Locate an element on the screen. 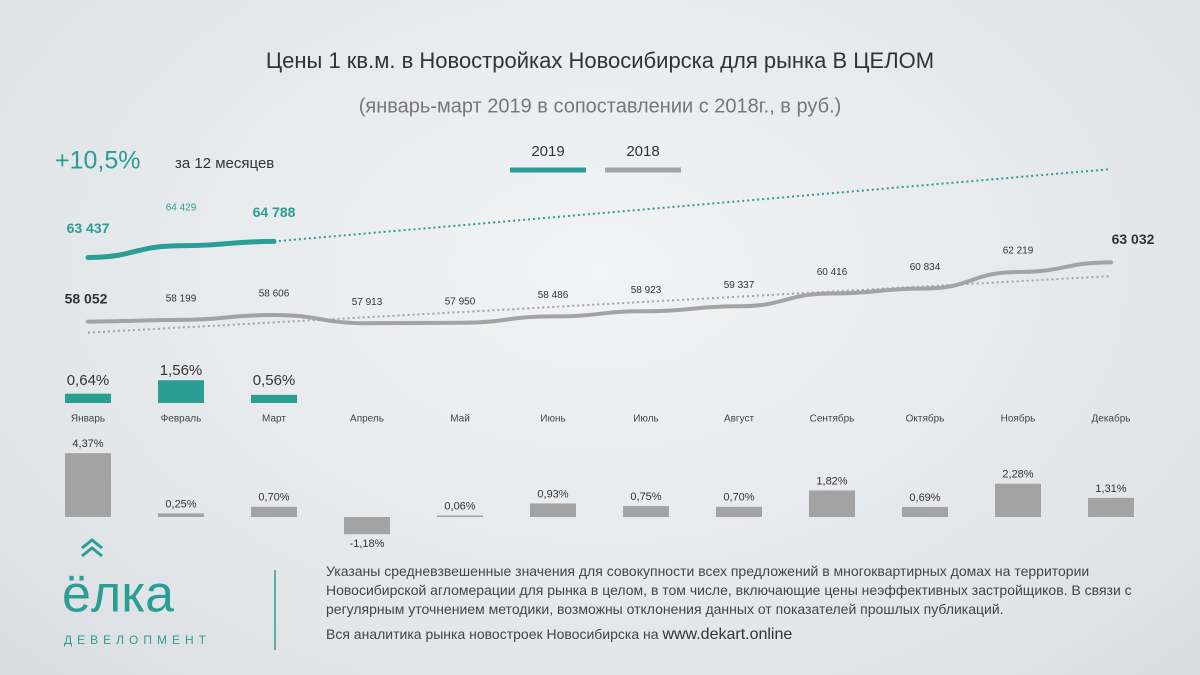  x-tick-label: Апрель is located at coordinates (367, 419).